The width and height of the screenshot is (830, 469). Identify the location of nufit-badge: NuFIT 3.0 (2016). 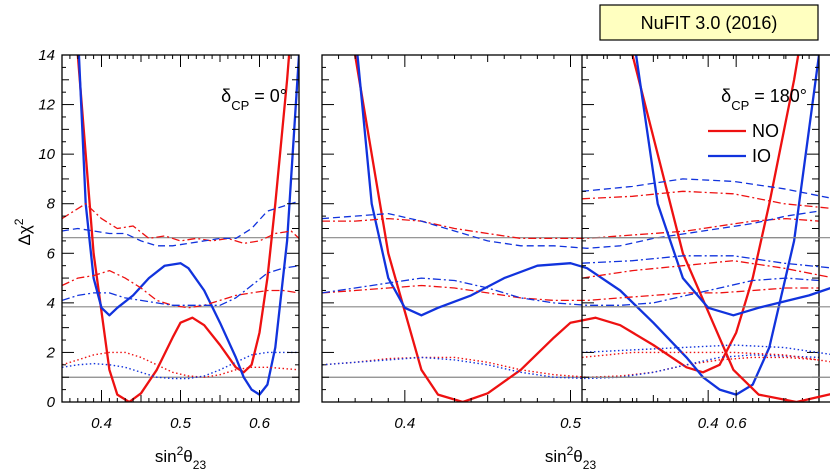
(709, 22).